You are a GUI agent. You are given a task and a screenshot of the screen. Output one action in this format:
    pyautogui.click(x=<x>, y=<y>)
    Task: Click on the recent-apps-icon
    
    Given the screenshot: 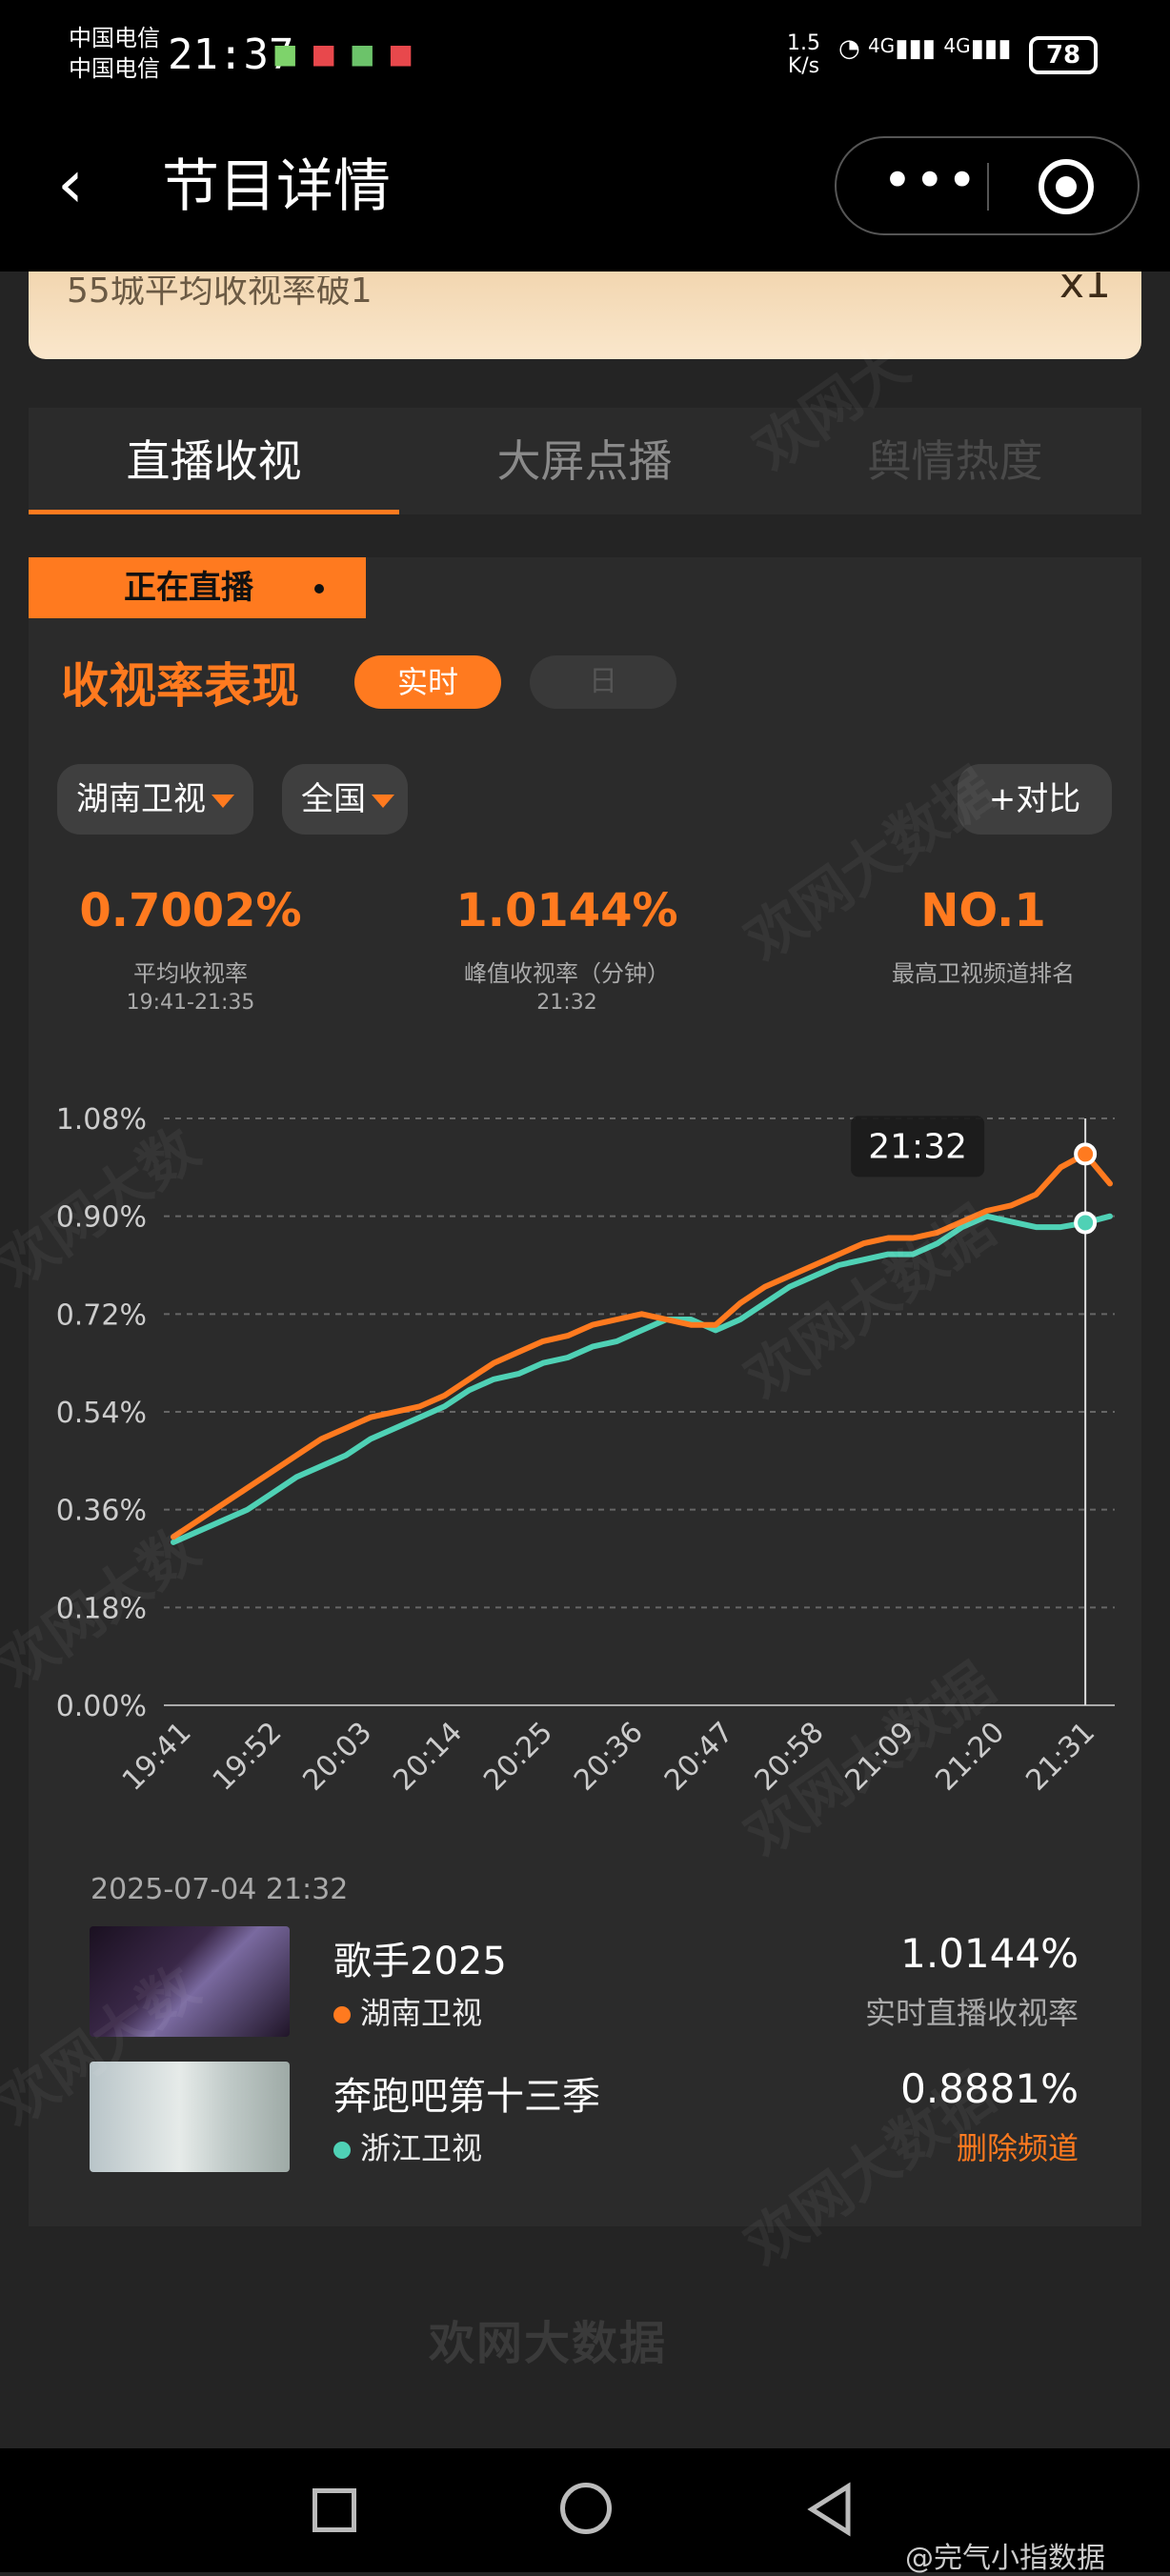 What is the action you would take?
    pyautogui.click(x=334, y=2510)
    